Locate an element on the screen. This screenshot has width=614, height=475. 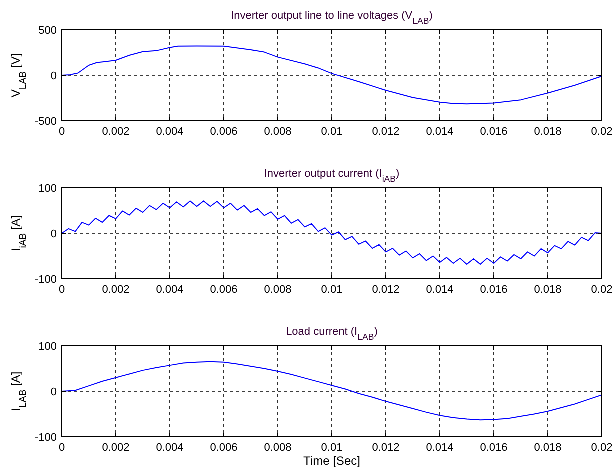
y-tick-label: 500 is located at coordinates (47, 31).